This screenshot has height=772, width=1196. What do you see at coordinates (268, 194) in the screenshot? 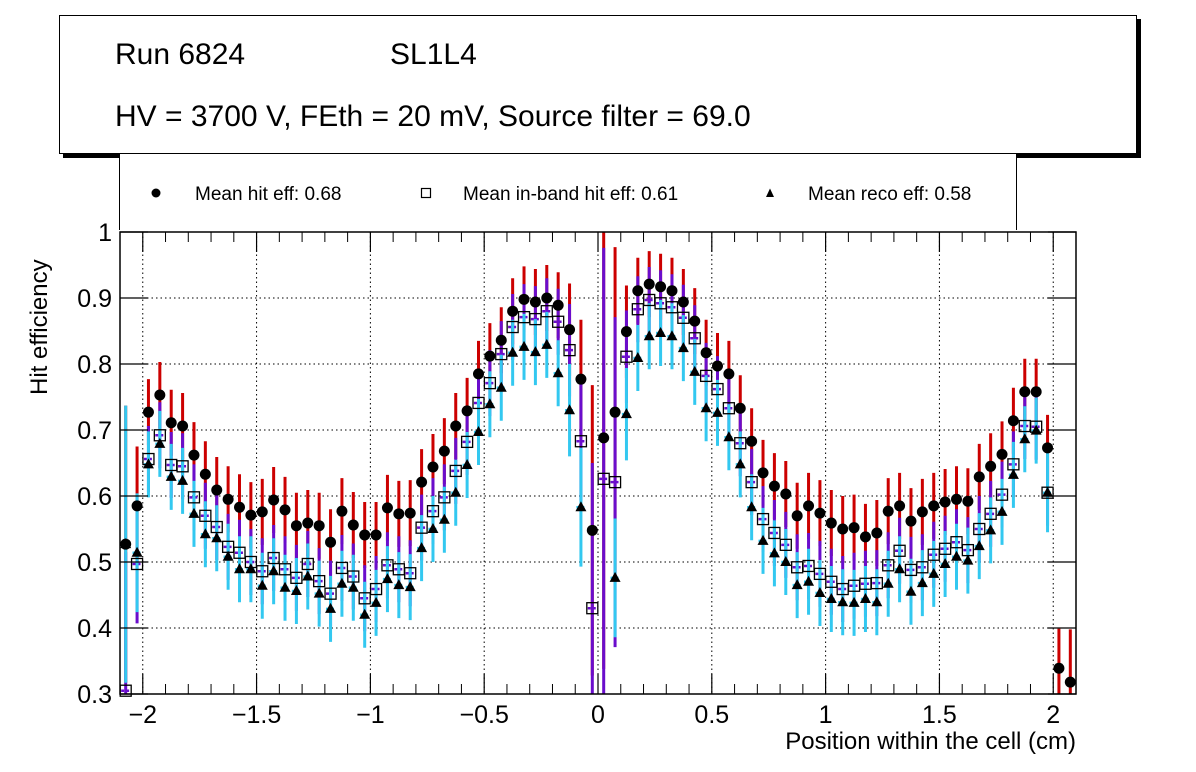
I see `legend-entry-hit-eff: Mean hit eff: 0.68` at bounding box center [268, 194].